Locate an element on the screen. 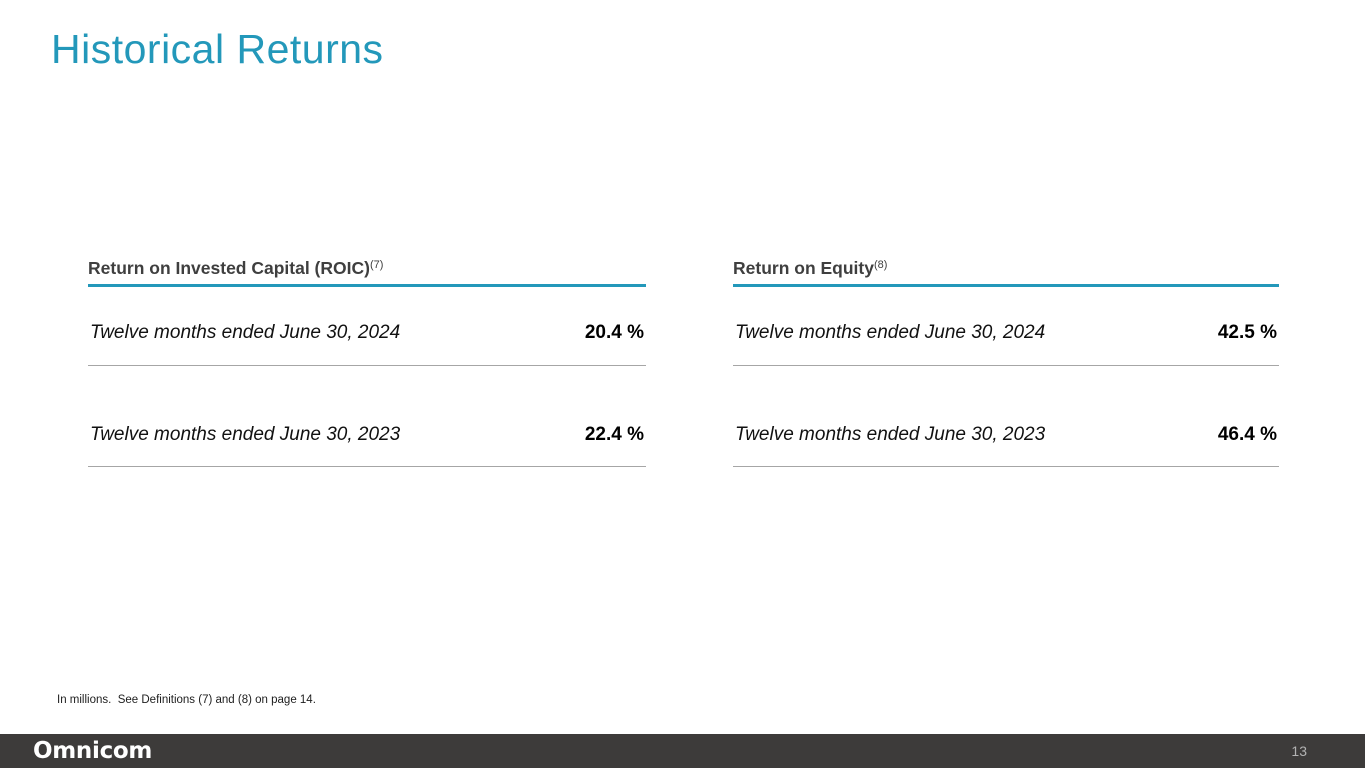 The width and height of the screenshot is (1365, 768). roic-table-title: Return on Invested Capital (ROIC)(7) is located at coordinates (367, 269).